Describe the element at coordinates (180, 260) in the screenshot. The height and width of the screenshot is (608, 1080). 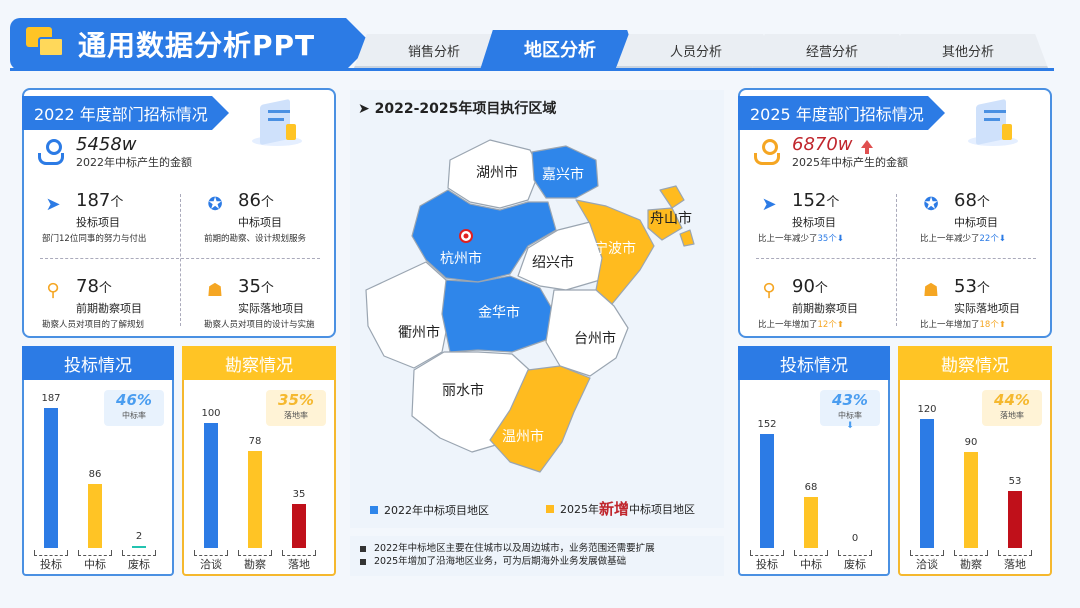
I see `stat-divider-vertical` at that location.